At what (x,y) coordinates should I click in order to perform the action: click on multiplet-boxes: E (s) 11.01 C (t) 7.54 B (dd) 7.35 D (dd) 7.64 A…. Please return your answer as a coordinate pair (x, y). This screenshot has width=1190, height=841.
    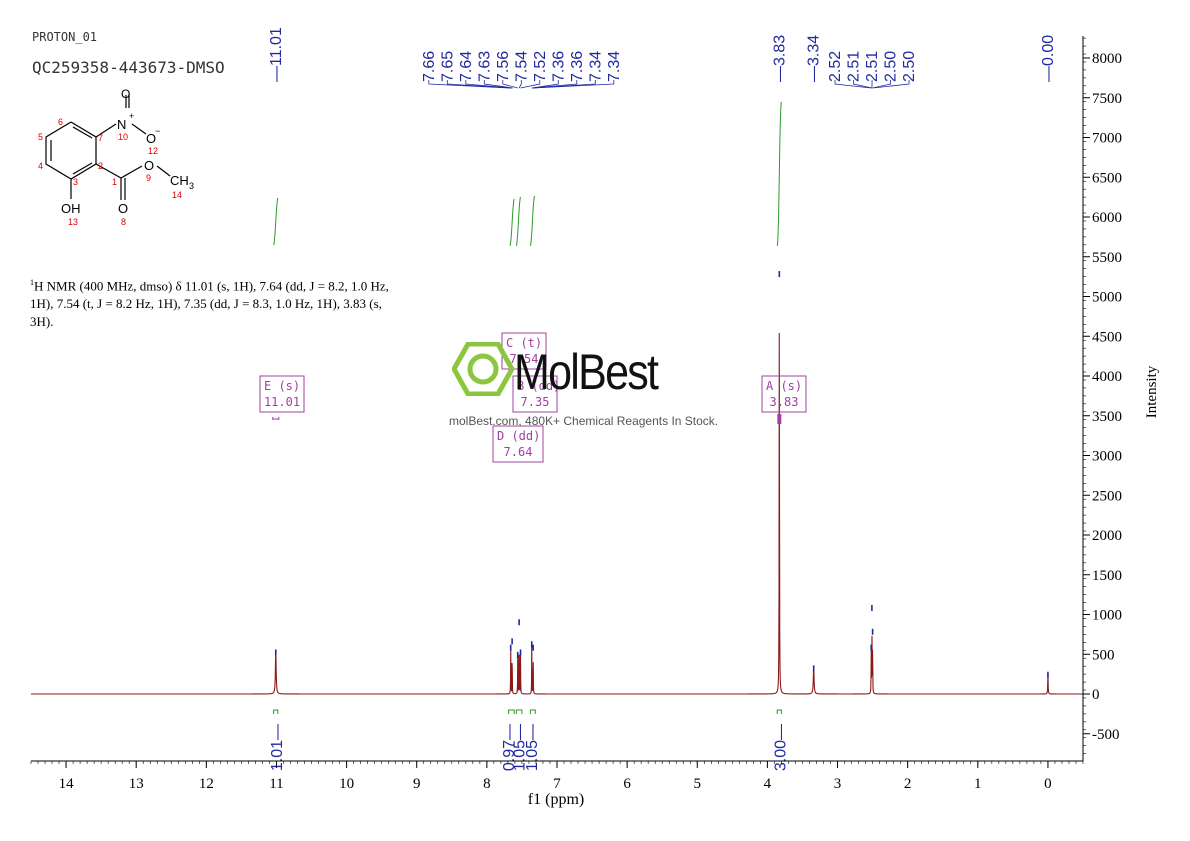
    Looking at the image, I should click on (533, 397).